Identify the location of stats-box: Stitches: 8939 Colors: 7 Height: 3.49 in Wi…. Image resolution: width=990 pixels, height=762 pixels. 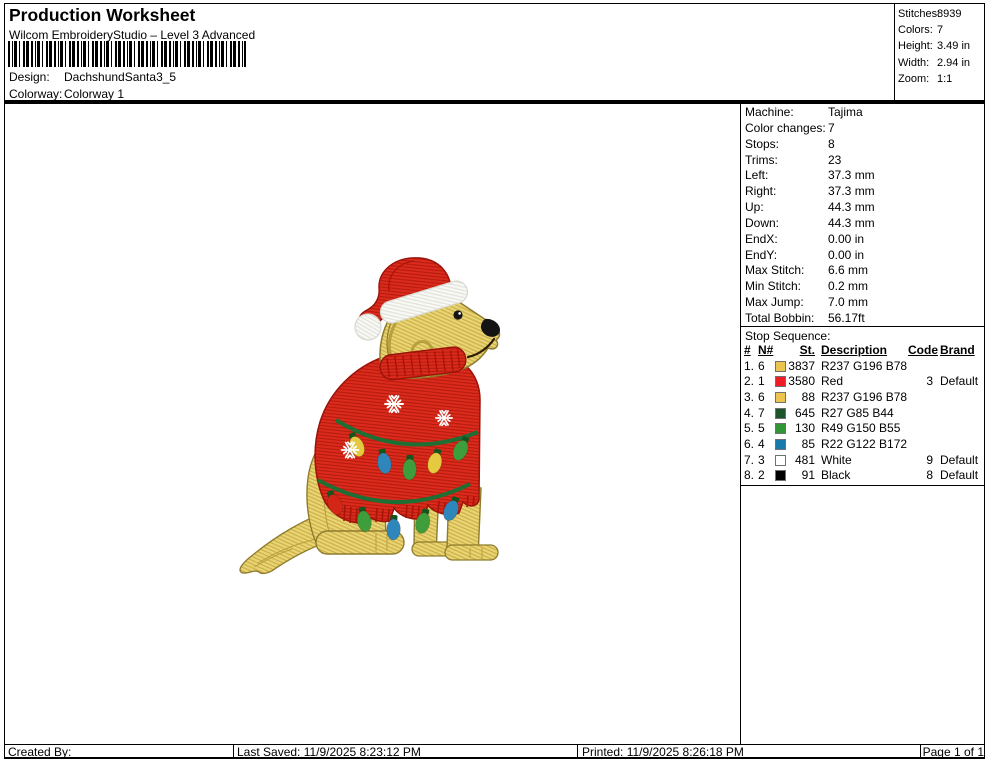
(941, 46).